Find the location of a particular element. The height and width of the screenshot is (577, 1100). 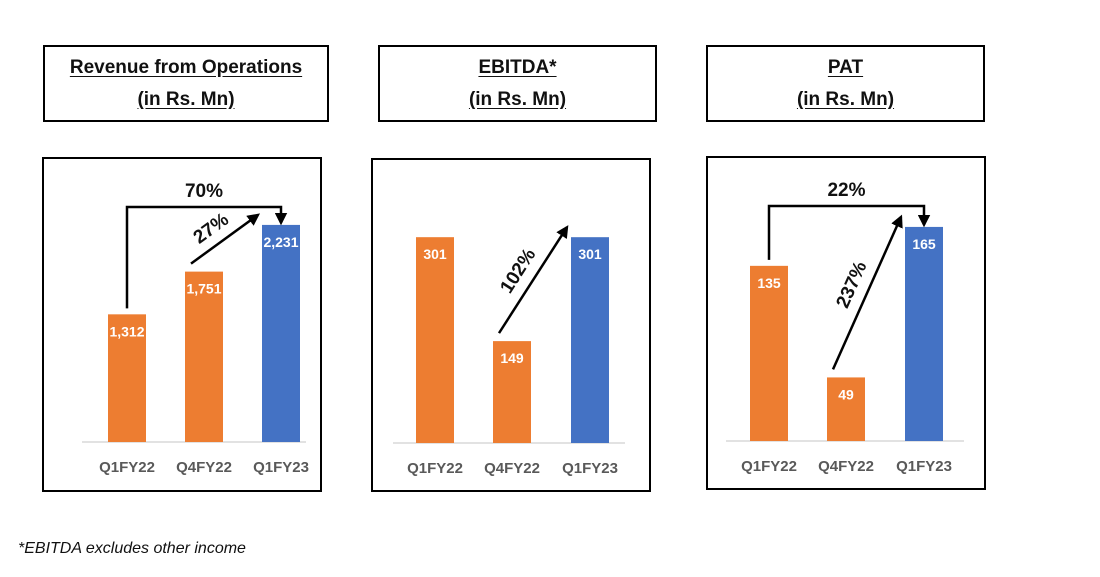

ebitda-chart: 301 Q1FY22 149 Q4FY22 301 Q1FY23 102% is located at coordinates (511, 325).